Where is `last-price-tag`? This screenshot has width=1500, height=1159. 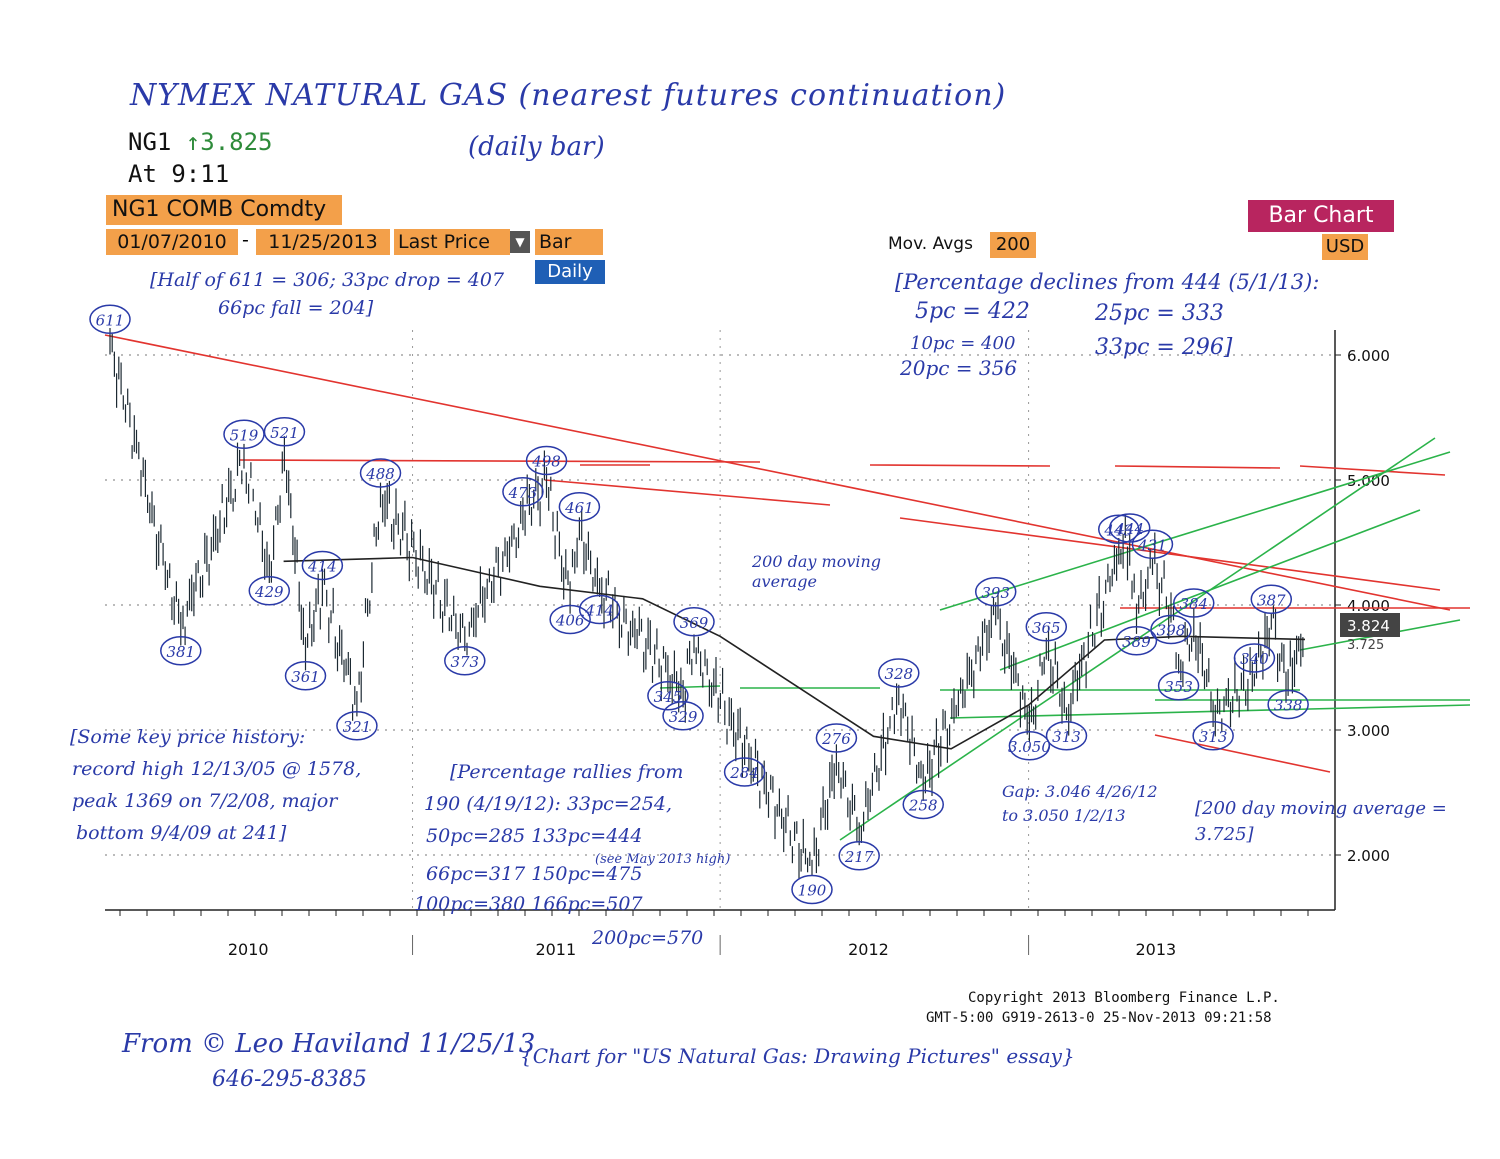
last-price-tag is located at coordinates (1370, 625).